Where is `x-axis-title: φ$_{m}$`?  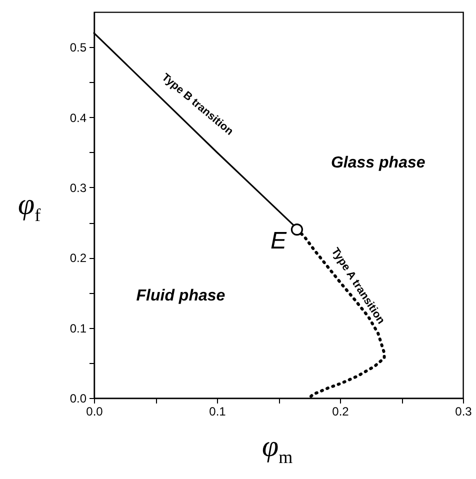
x-axis-title: φ$_{m}$ is located at coordinates (277, 448).